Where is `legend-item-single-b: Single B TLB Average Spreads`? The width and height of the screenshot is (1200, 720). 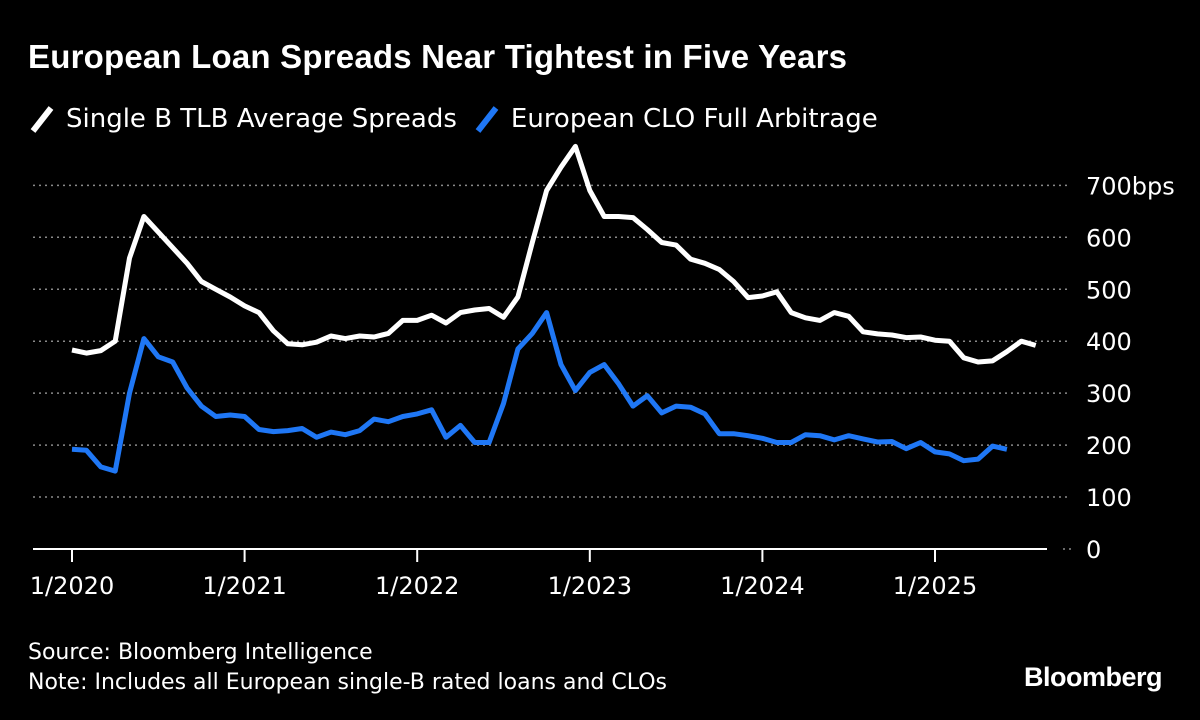 legend-item-single-b: Single B TLB Average Spreads is located at coordinates (242, 119).